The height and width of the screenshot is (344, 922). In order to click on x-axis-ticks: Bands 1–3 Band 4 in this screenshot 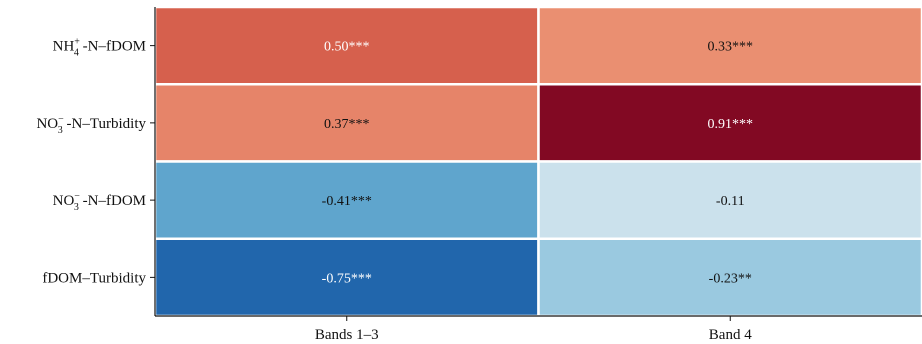, I will do `click(533, 329)`.